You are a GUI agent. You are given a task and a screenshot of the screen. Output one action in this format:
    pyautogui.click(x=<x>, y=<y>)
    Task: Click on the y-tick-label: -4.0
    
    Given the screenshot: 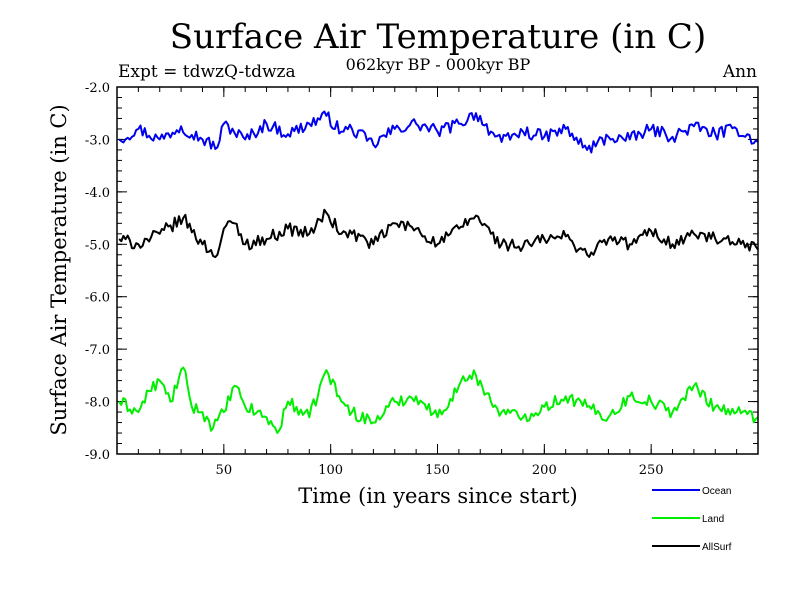 What is the action you would take?
    pyautogui.click(x=97, y=193)
    